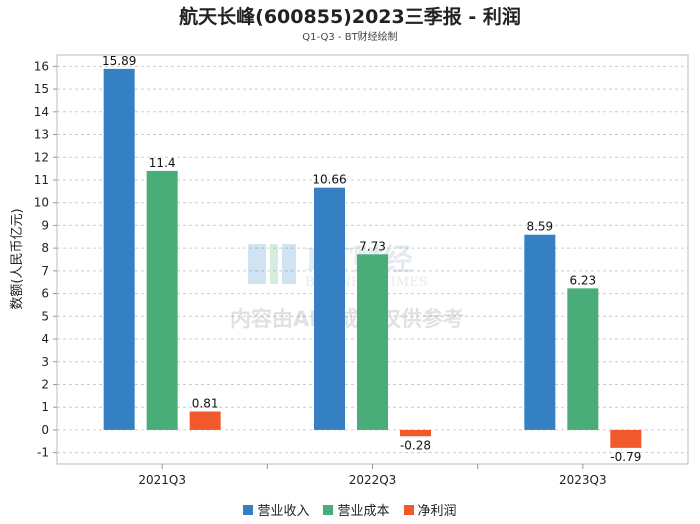 The width and height of the screenshot is (700, 524). What do you see at coordinates (45, 407) in the screenshot?
I see `y-tick-label: 1` at bounding box center [45, 407].